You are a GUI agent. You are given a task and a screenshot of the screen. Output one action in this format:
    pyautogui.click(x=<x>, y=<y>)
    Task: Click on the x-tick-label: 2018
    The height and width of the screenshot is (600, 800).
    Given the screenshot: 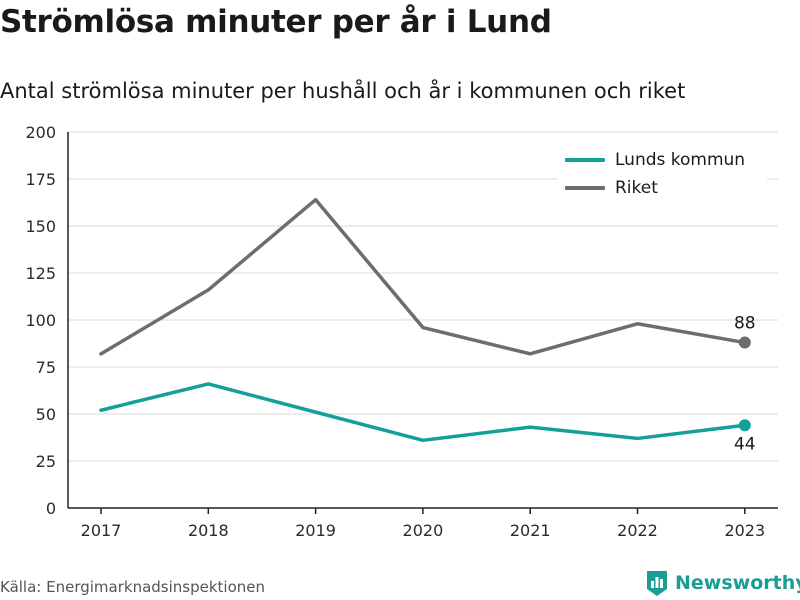 What is the action you would take?
    pyautogui.click(x=208, y=530)
    